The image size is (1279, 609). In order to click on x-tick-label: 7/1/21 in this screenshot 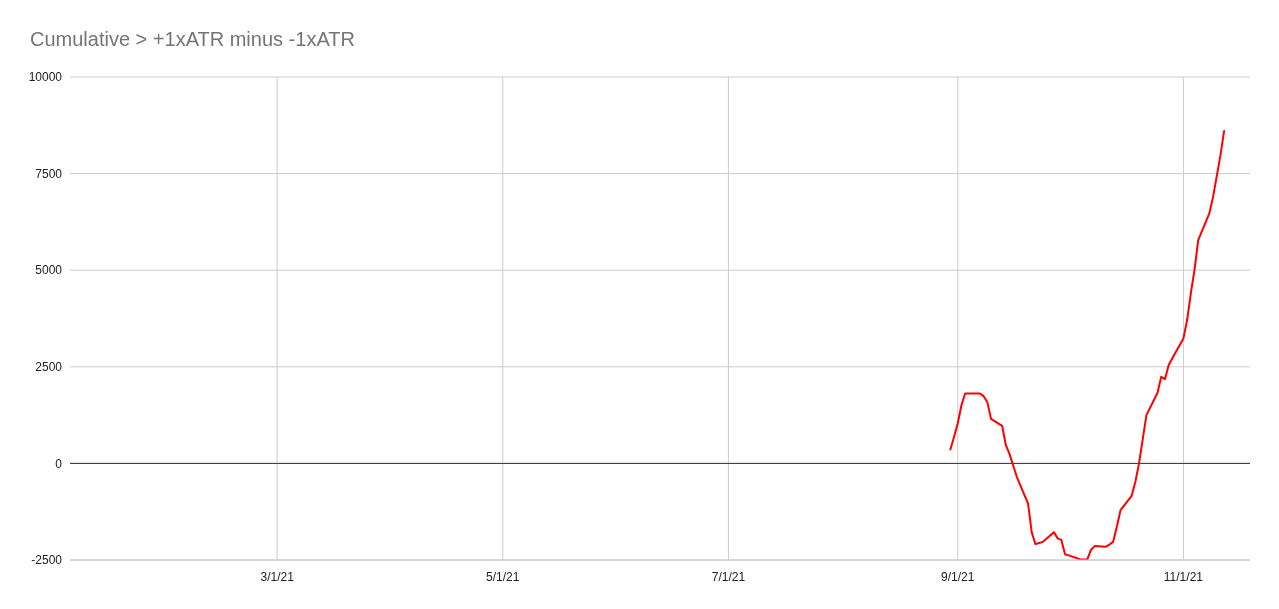, I will do `click(728, 576)`.